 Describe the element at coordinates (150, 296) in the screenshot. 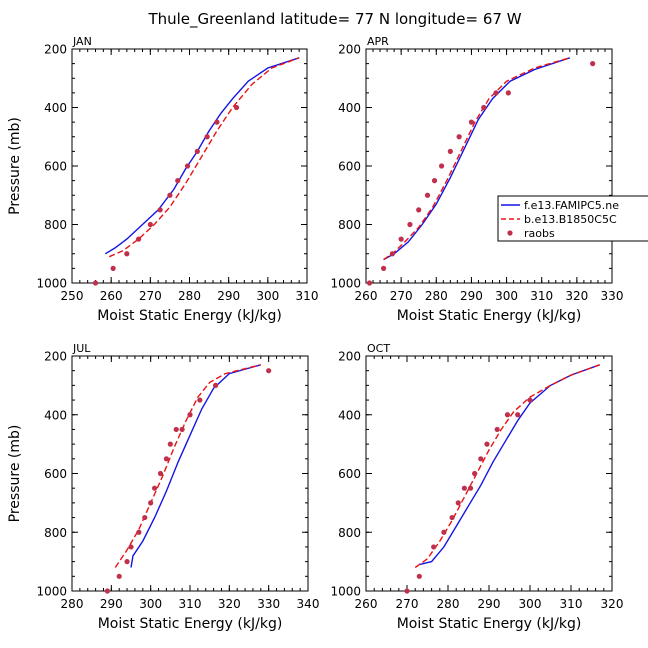

I see `x-tick-label: 270` at that location.